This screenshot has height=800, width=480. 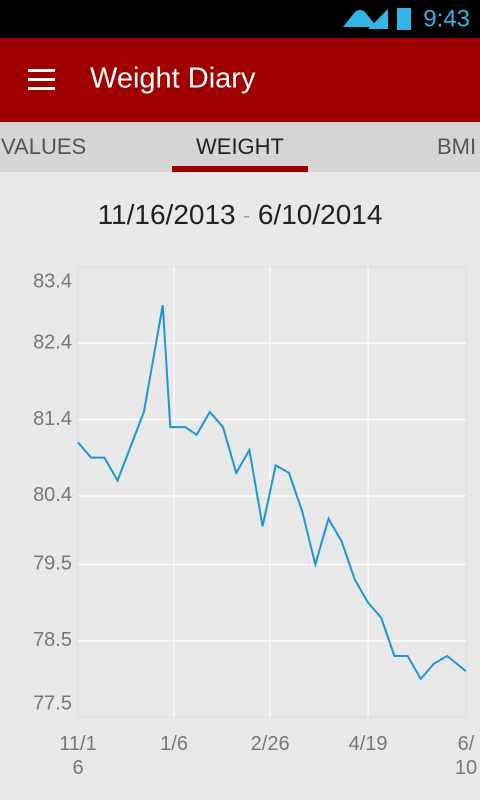 I want to click on tab-bar, so click(x=240, y=147).